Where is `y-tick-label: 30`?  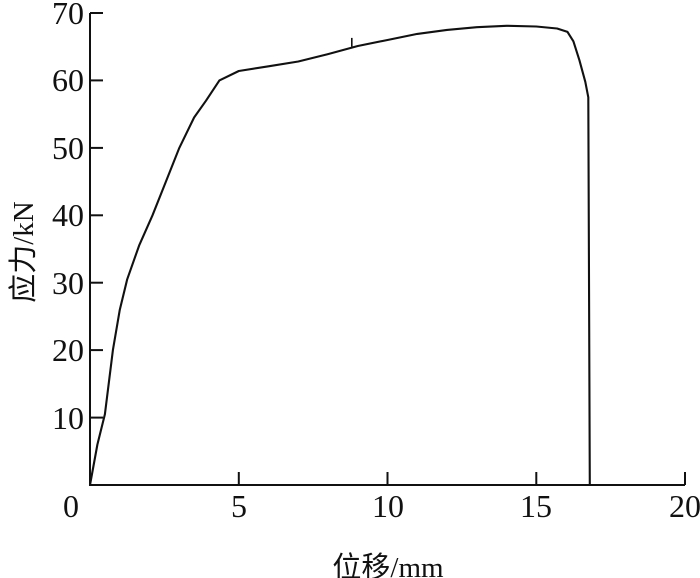 y-tick-label: 30 is located at coordinates (68, 283).